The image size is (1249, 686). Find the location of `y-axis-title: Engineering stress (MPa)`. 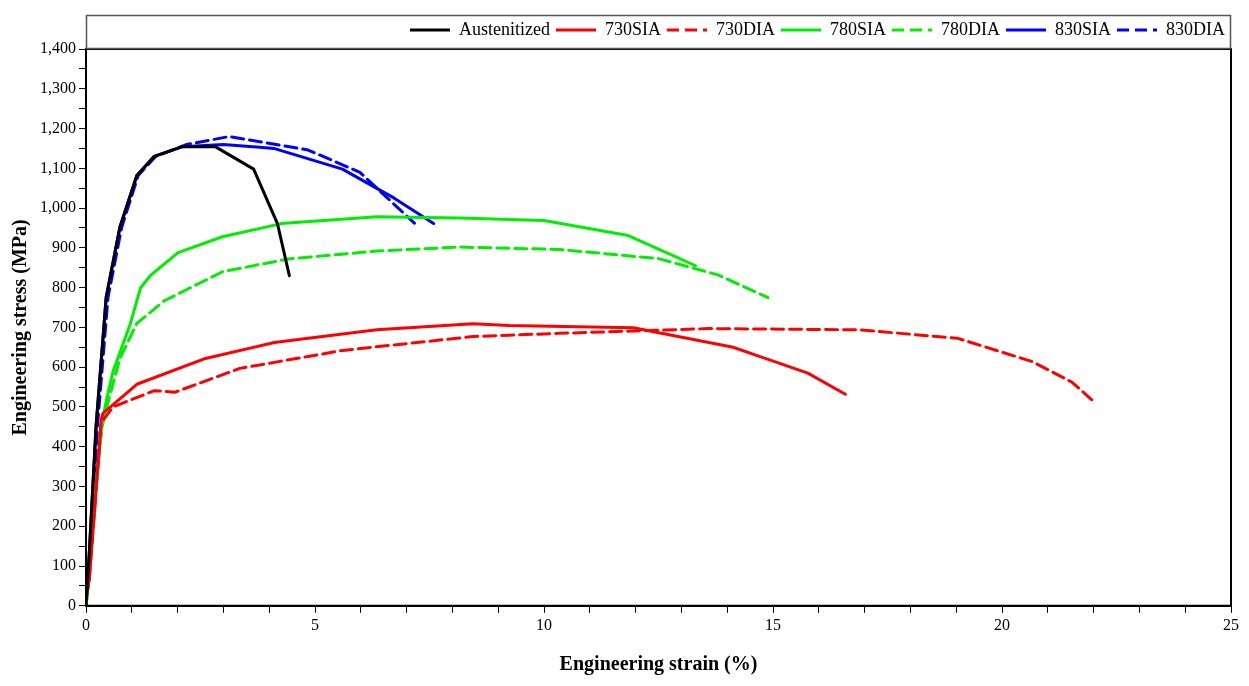

y-axis-title: Engineering stress (MPa) is located at coordinates (20, 327).